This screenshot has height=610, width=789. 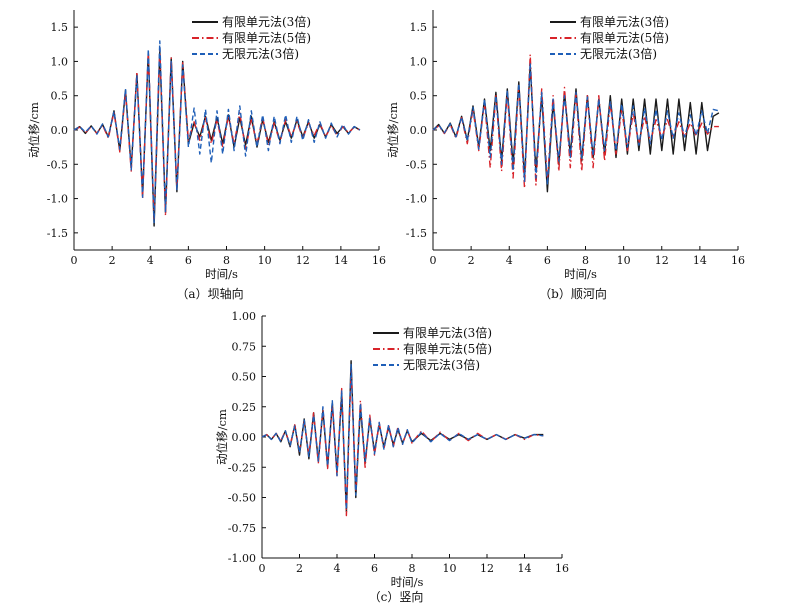 I want to click on y-tick-label: -0.50, so click(x=242, y=498).